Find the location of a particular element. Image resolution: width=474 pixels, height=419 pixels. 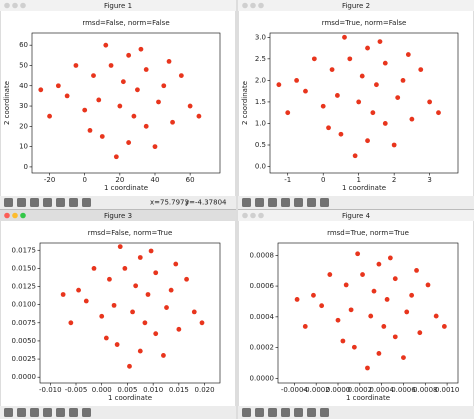

chart-title: rmsd=False, norm=False is located at coordinates (125, 23).